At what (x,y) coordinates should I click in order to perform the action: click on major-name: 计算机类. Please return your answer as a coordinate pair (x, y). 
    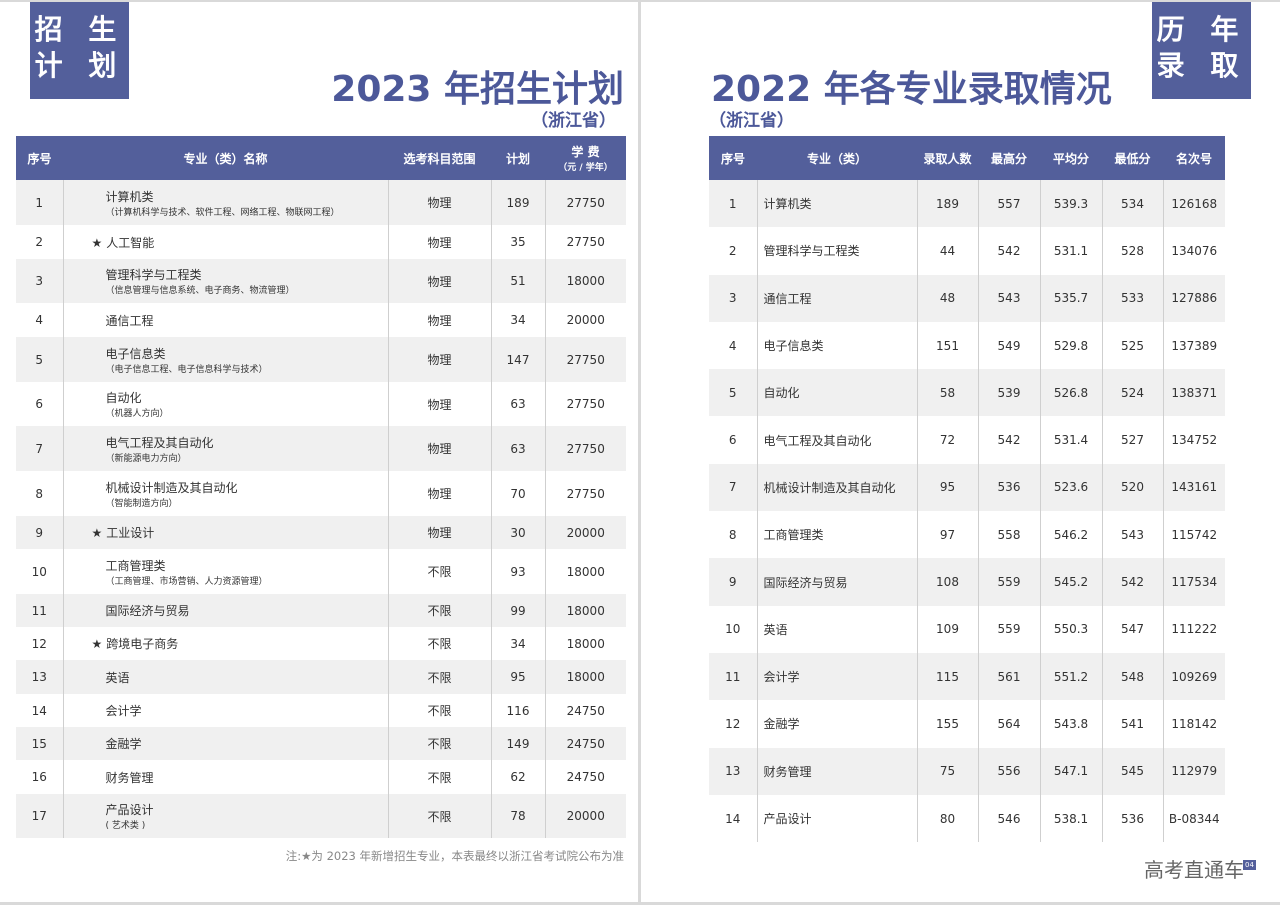
    Looking at the image, I should click on (247, 196).